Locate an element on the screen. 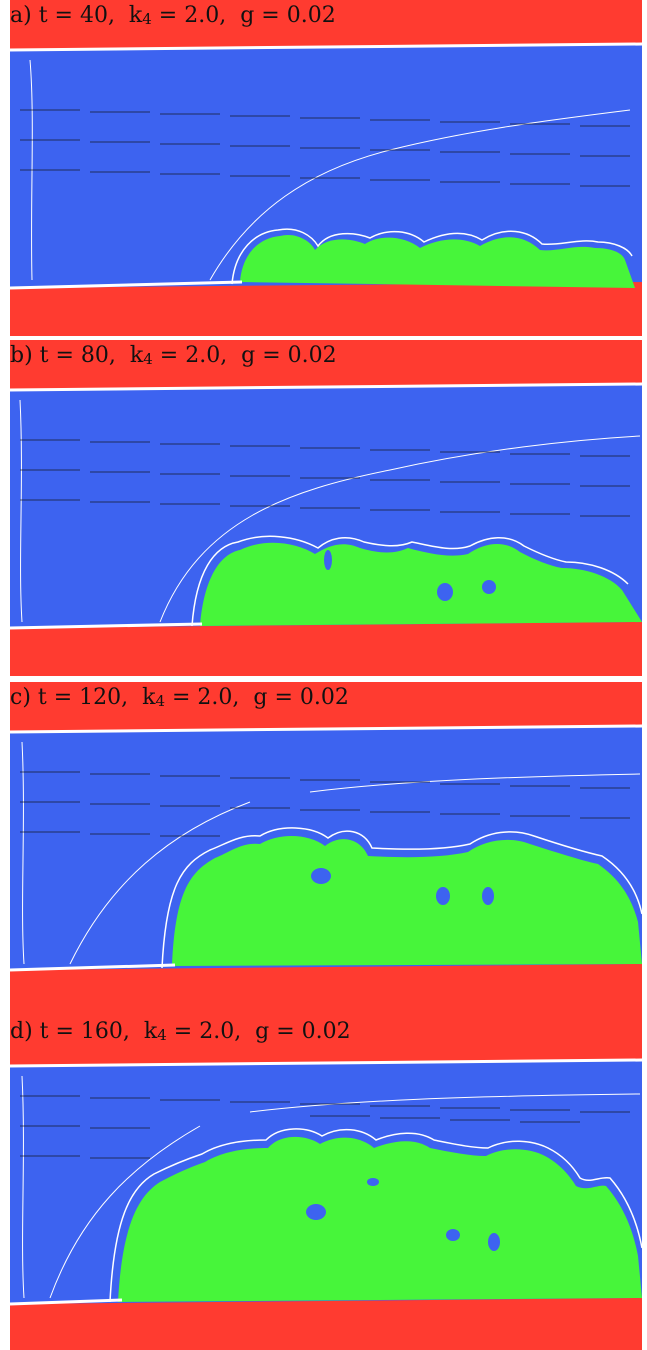 This screenshot has height=1350, width=647. panel-b-title: b) t = 80, k4 = 2.0, g = 0.02 is located at coordinates (173, 355).